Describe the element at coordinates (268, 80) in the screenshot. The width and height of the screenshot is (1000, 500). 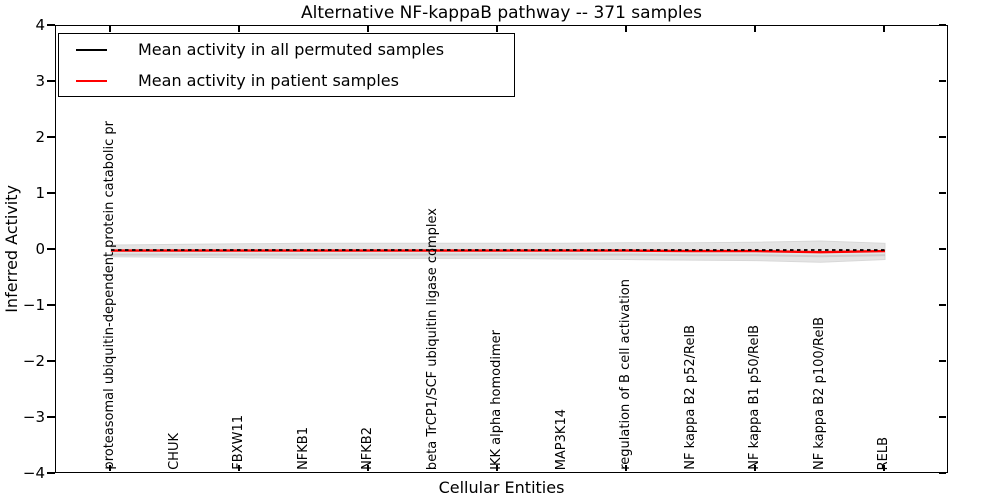
I see `legend-label: Mean activity in patient samples` at that location.